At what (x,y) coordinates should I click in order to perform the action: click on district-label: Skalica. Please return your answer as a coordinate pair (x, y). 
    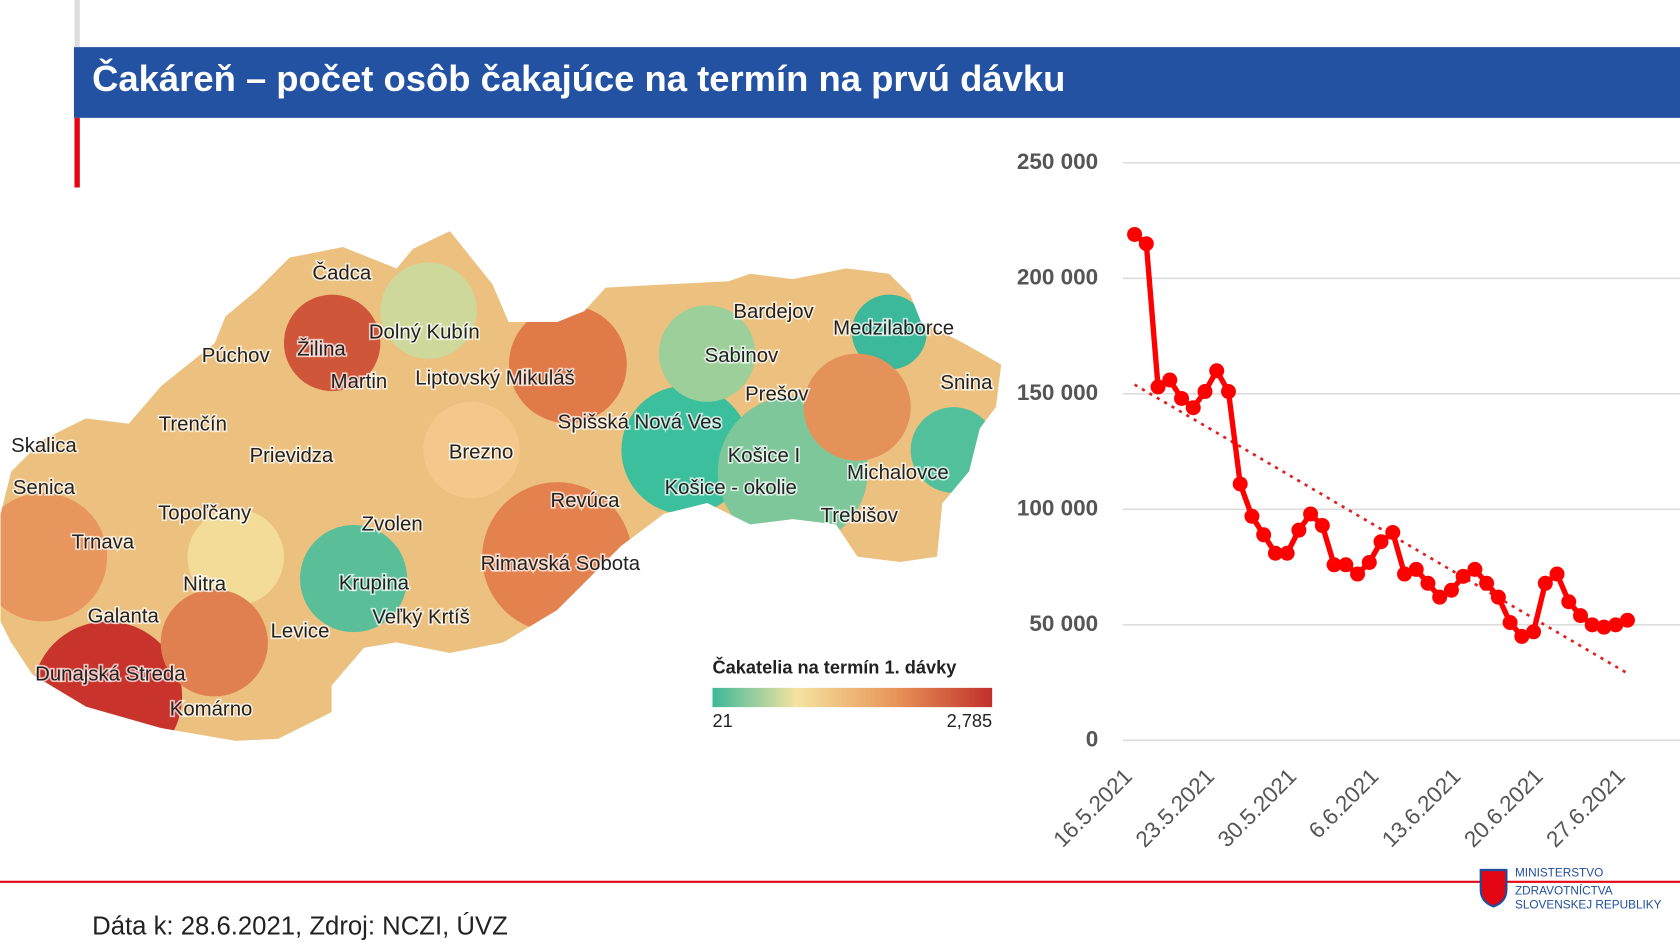
    Looking at the image, I should click on (44, 446).